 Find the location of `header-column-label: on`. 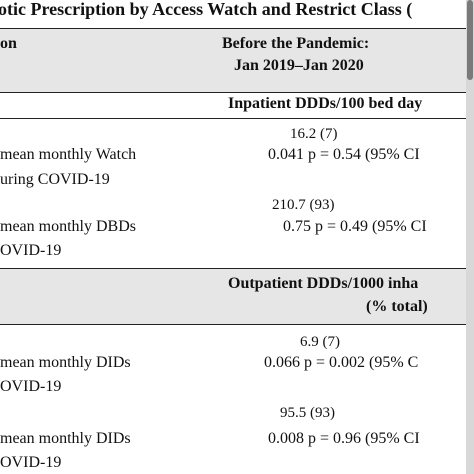

header-column-label: on is located at coordinates (8, 43).